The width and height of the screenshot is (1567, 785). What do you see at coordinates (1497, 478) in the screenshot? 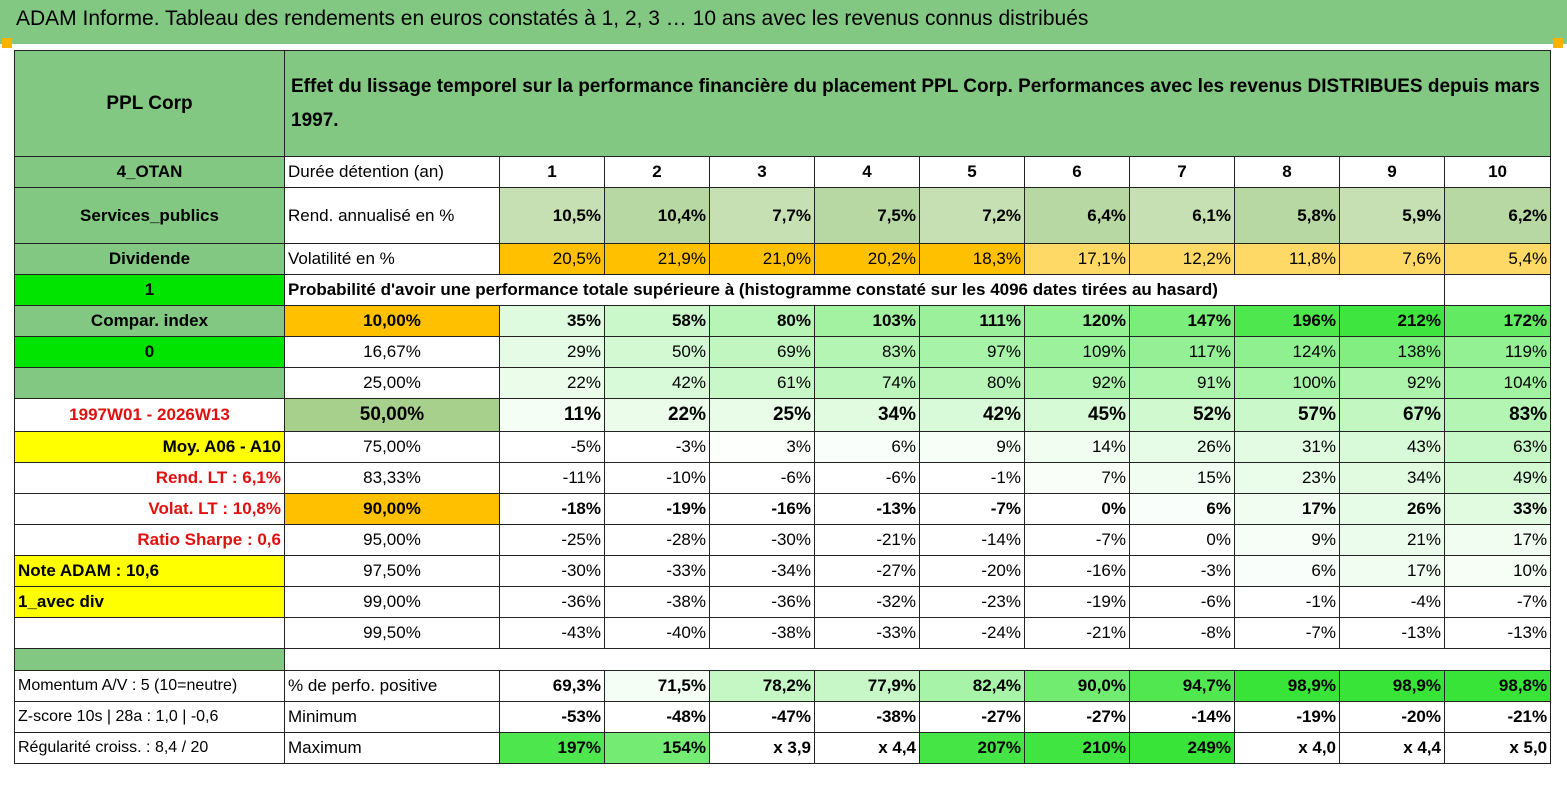
I see `quantile-value: 49%` at bounding box center [1497, 478].